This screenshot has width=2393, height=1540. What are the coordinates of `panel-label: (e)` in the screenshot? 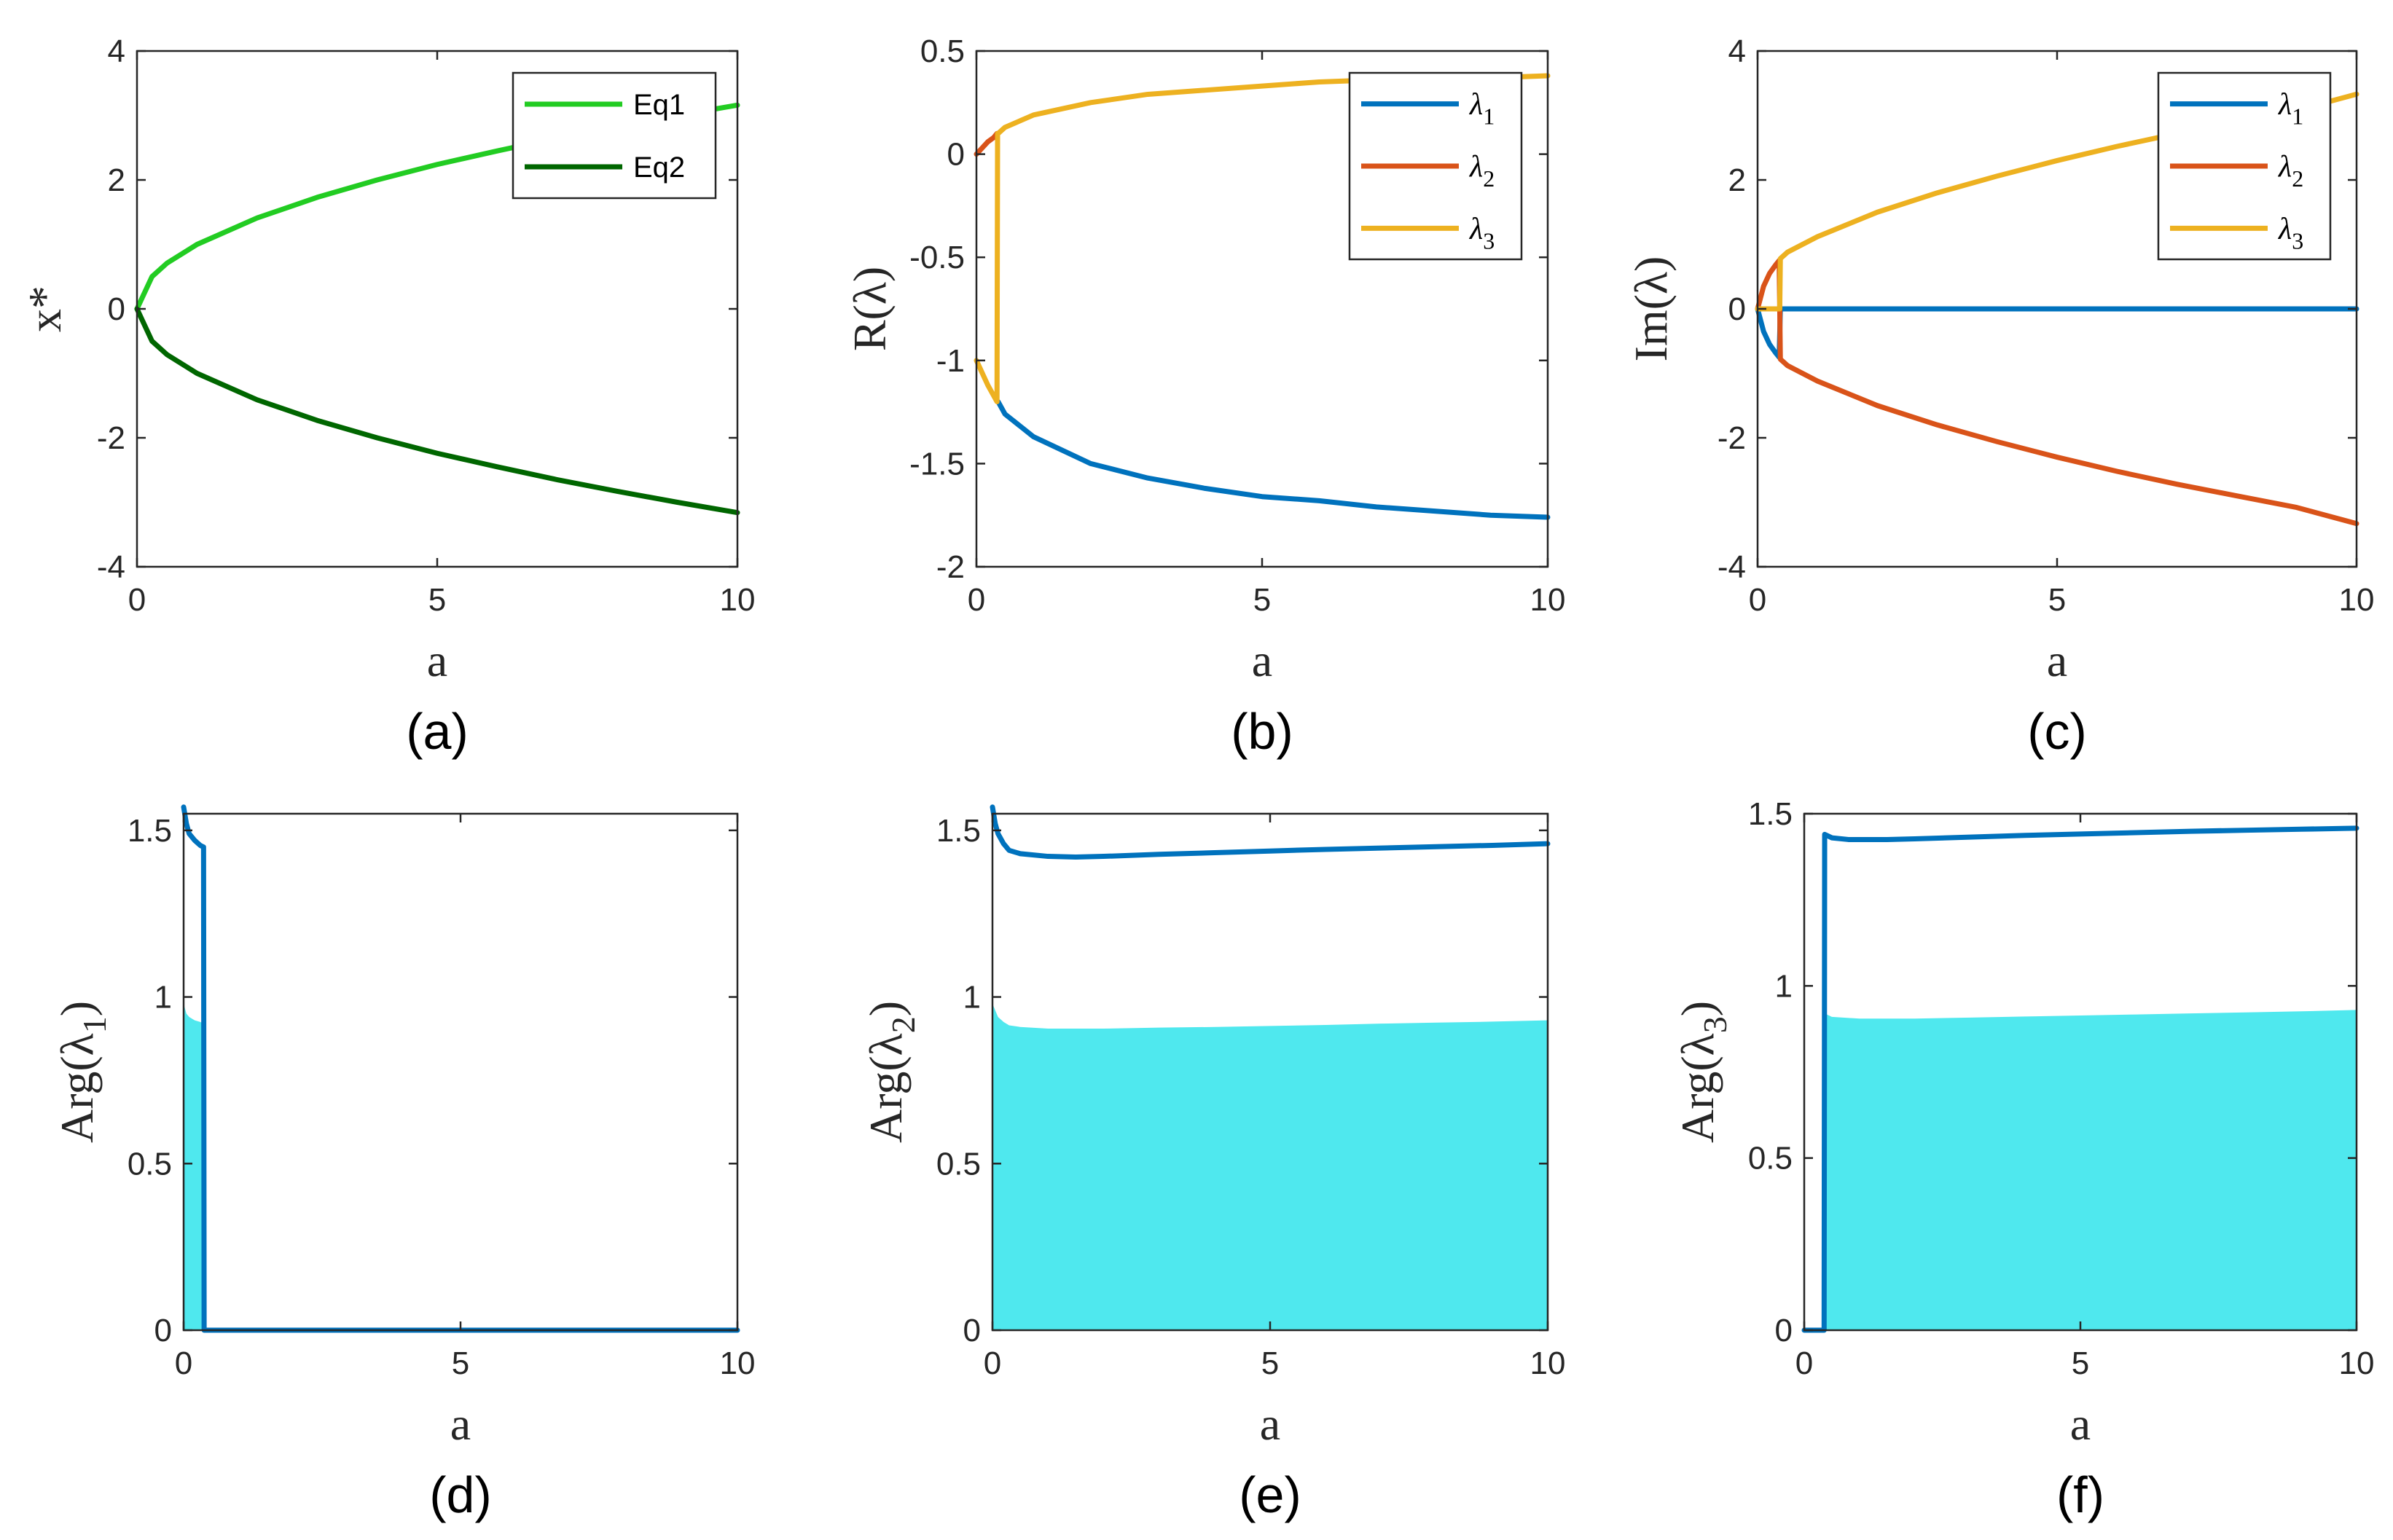 It's located at (1270, 1494).